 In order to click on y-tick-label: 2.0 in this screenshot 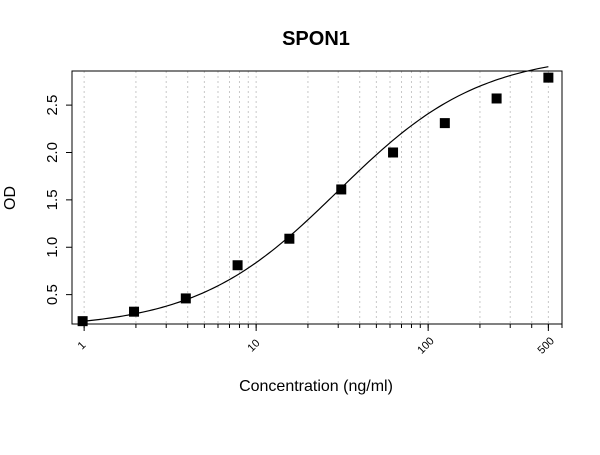, I will do `click(52, 152)`.